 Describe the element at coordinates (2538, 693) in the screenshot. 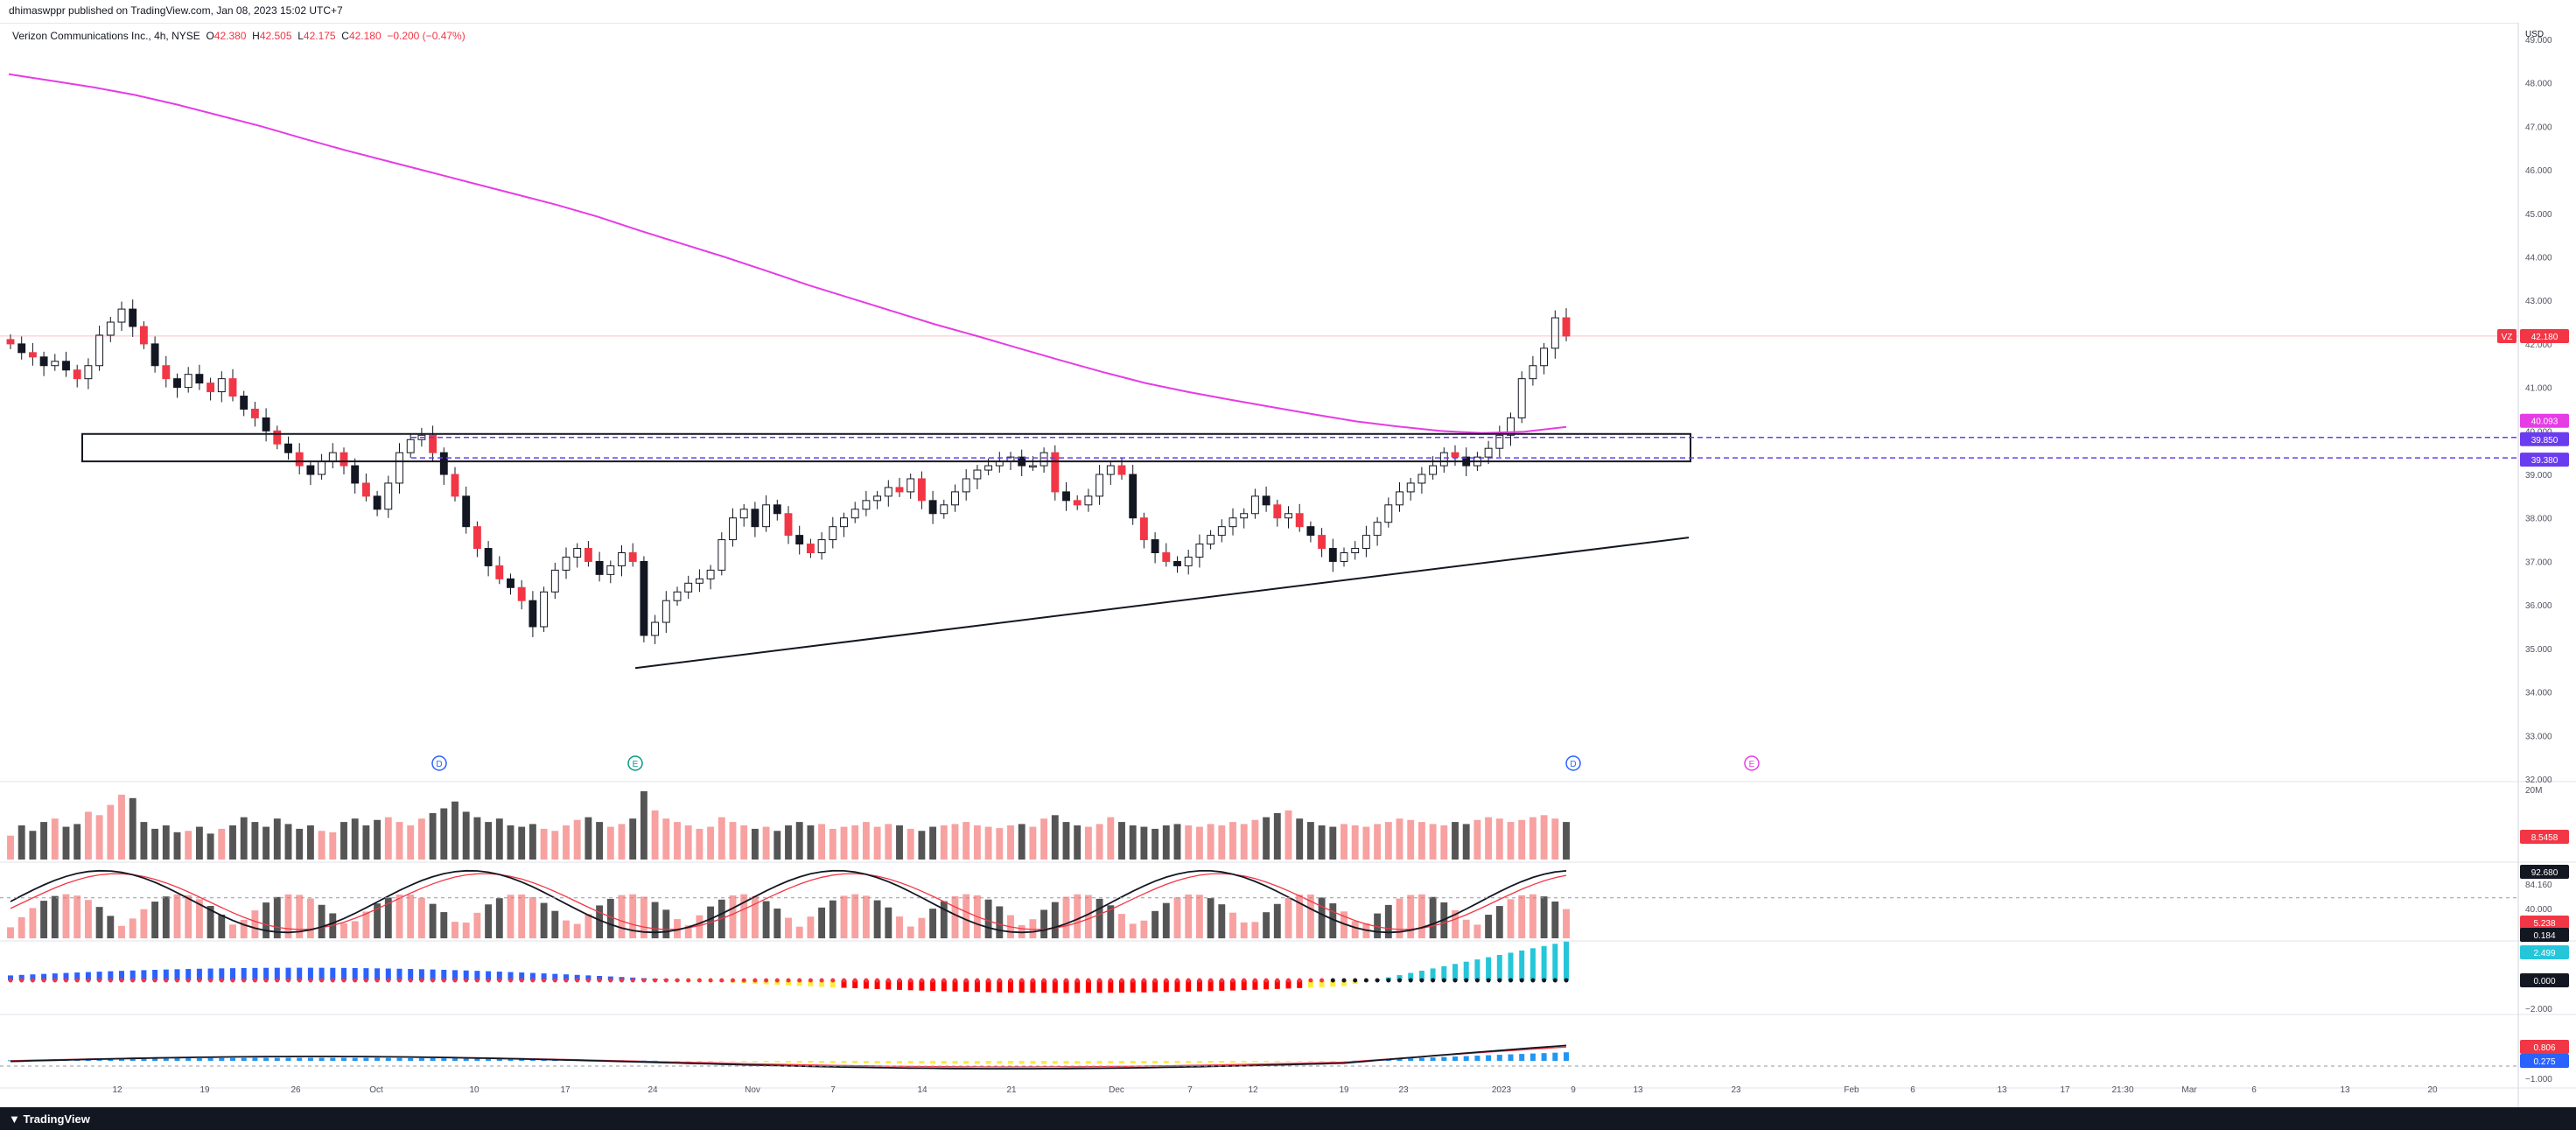

I see `price-tick-label: 34.000` at that location.